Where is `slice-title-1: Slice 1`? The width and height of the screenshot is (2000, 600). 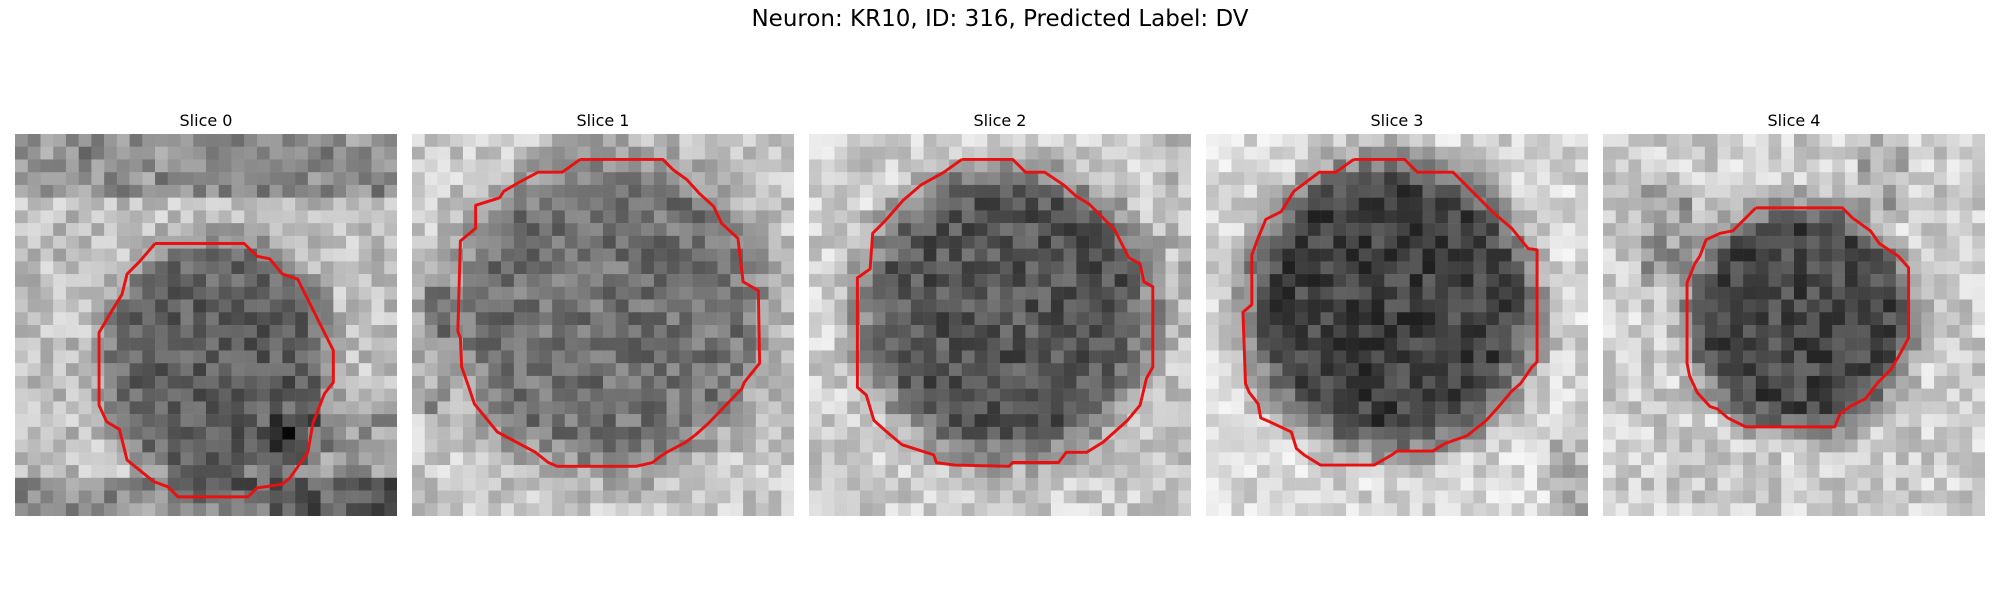 slice-title-1: Slice 1 is located at coordinates (603, 120).